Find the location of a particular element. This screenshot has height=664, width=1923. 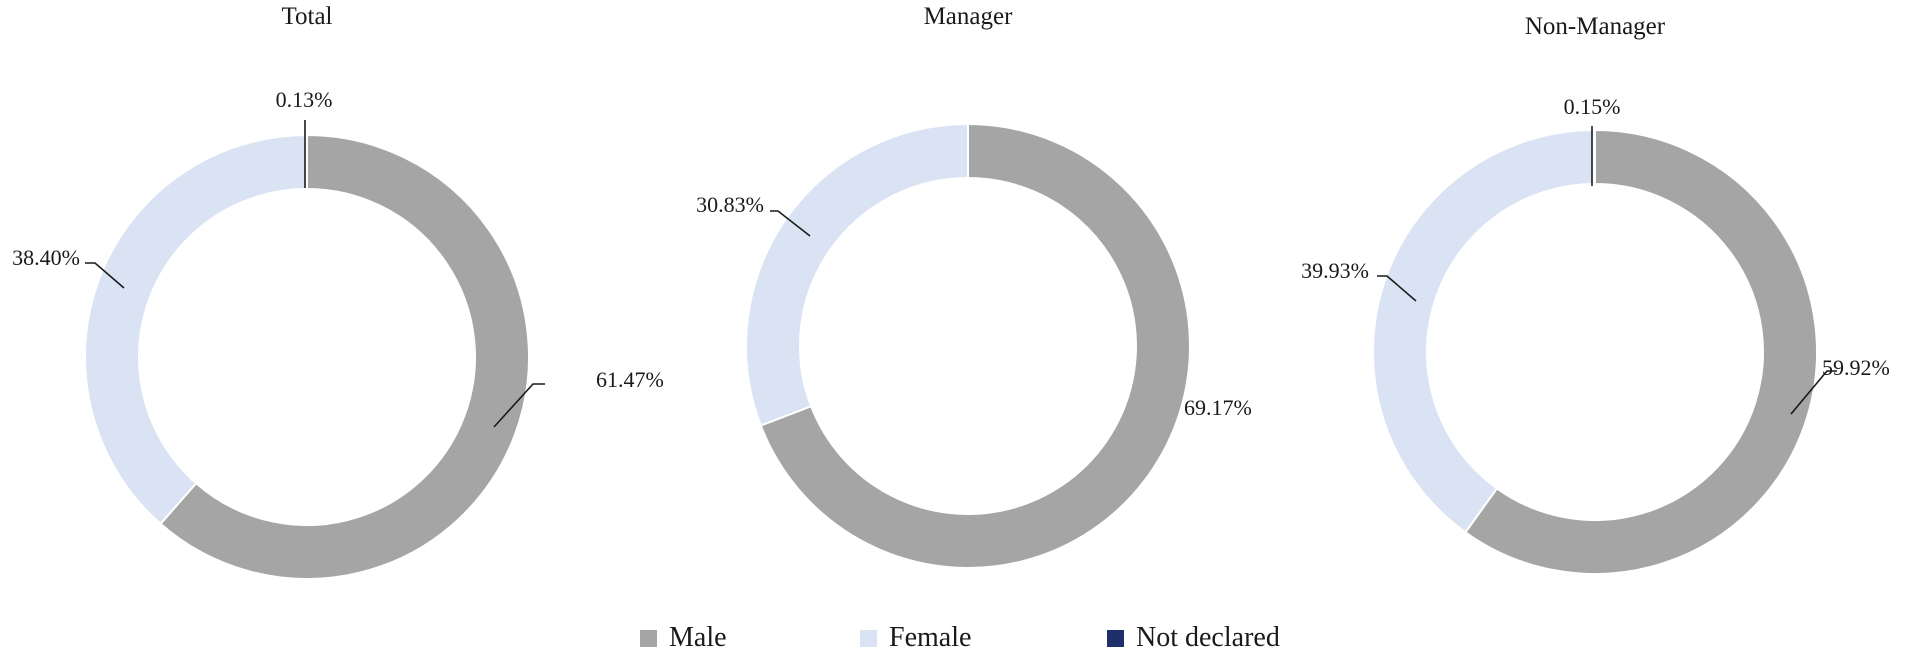

slice-total-female is located at coordinates (195, 329).